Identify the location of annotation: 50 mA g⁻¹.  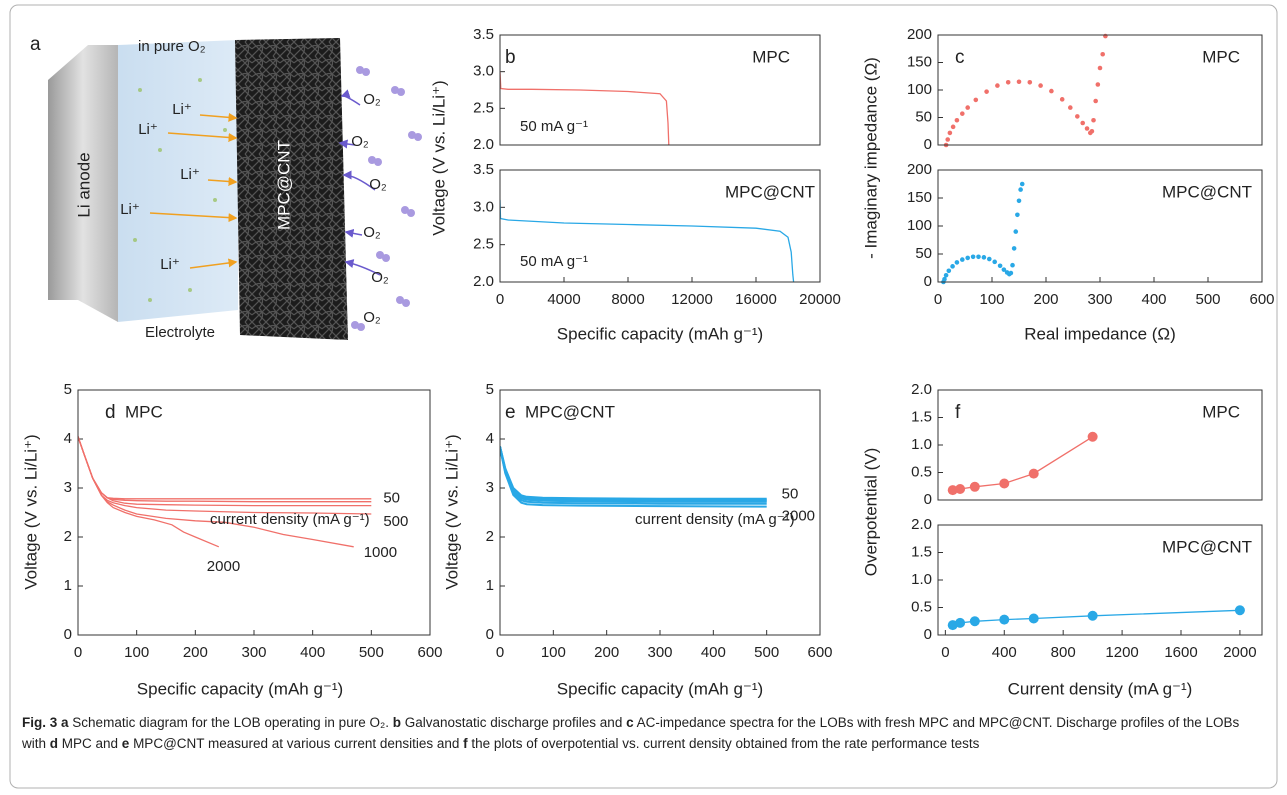
(554, 126).